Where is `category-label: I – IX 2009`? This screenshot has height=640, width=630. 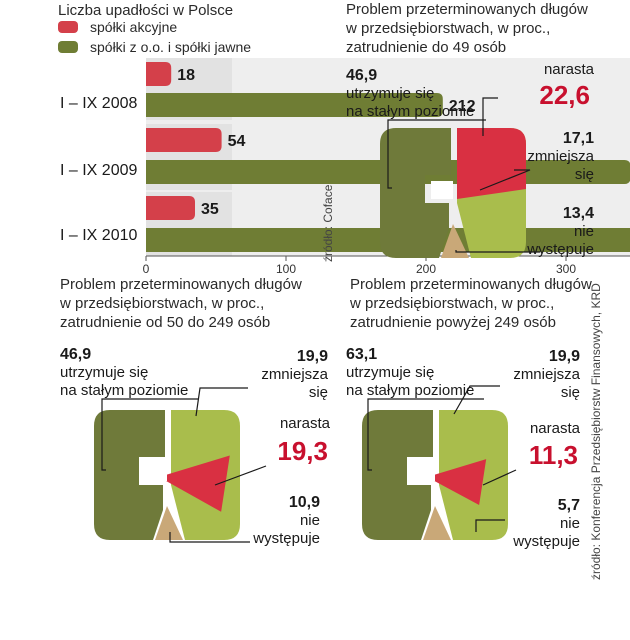 category-label: I – IX 2009 is located at coordinates (98, 170).